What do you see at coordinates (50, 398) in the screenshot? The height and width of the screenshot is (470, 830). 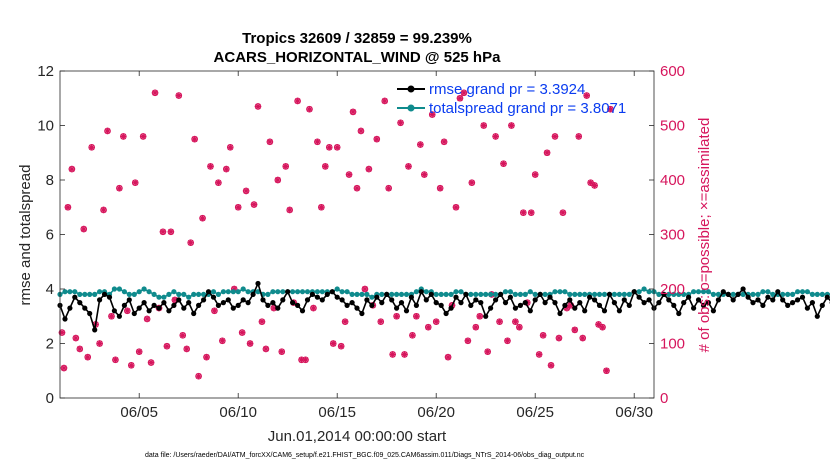 I see `left-tick-label: 0` at bounding box center [50, 398].